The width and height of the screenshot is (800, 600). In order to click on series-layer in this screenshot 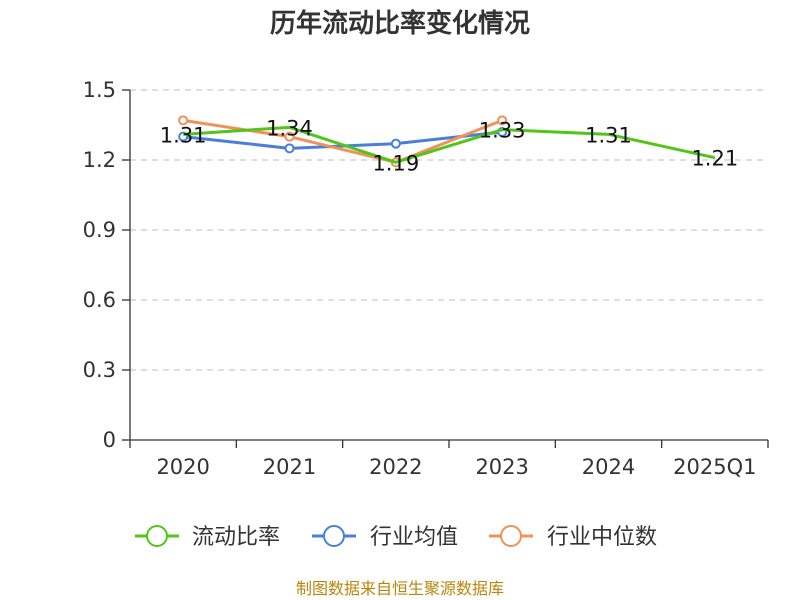, I will do `click(447, 141)`.